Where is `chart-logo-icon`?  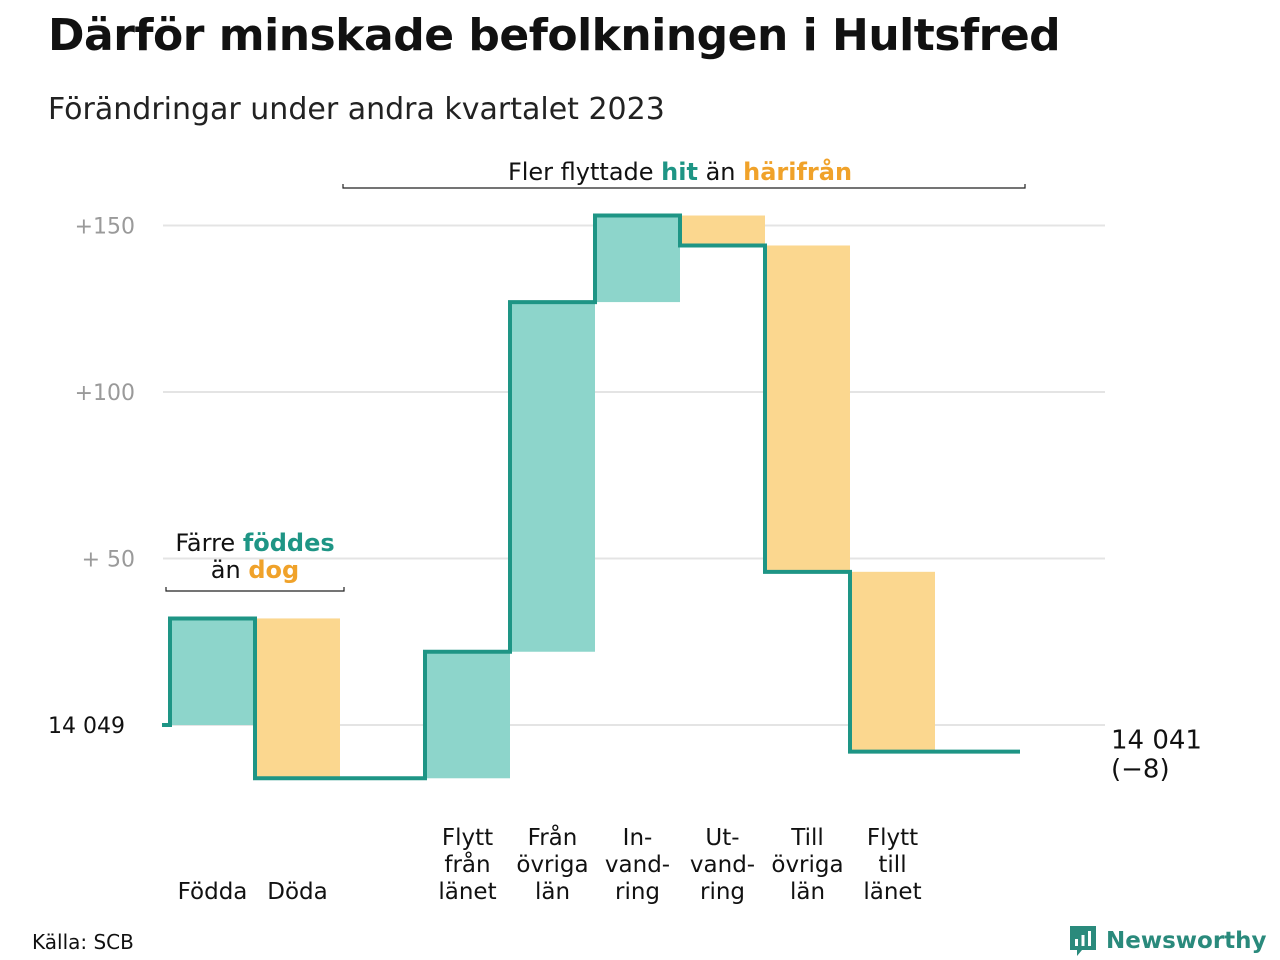 chart-logo-icon is located at coordinates (1083, 941).